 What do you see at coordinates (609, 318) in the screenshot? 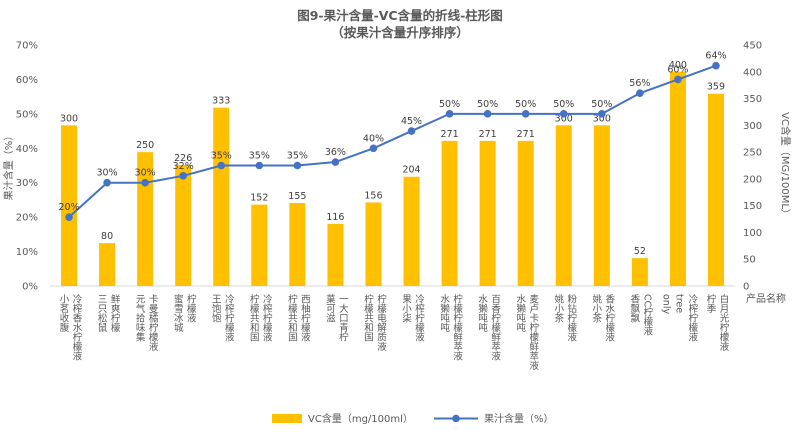
I see `category-label: 香水柠檬液` at bounding box center [609, 318].